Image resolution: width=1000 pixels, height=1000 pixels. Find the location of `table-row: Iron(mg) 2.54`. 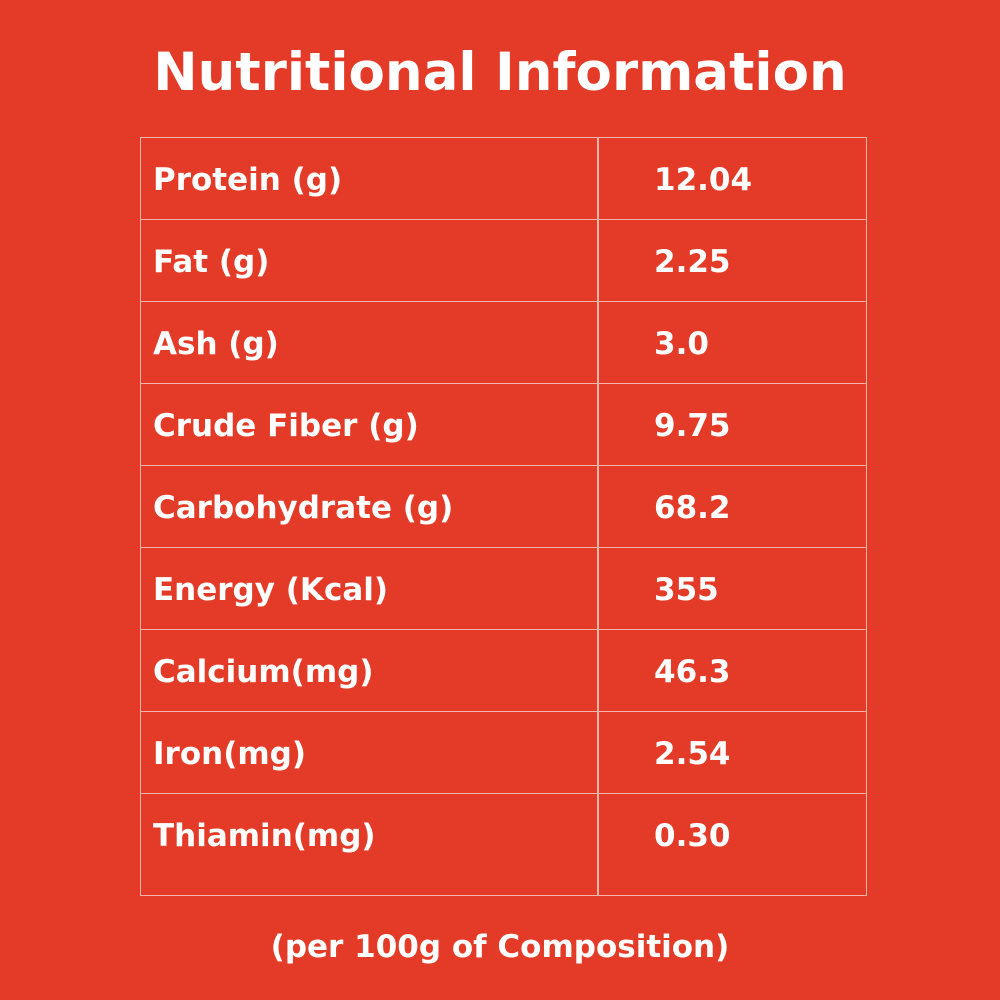

table-row: Iron(mg) 2.54 is located at coordinates (503, 753).